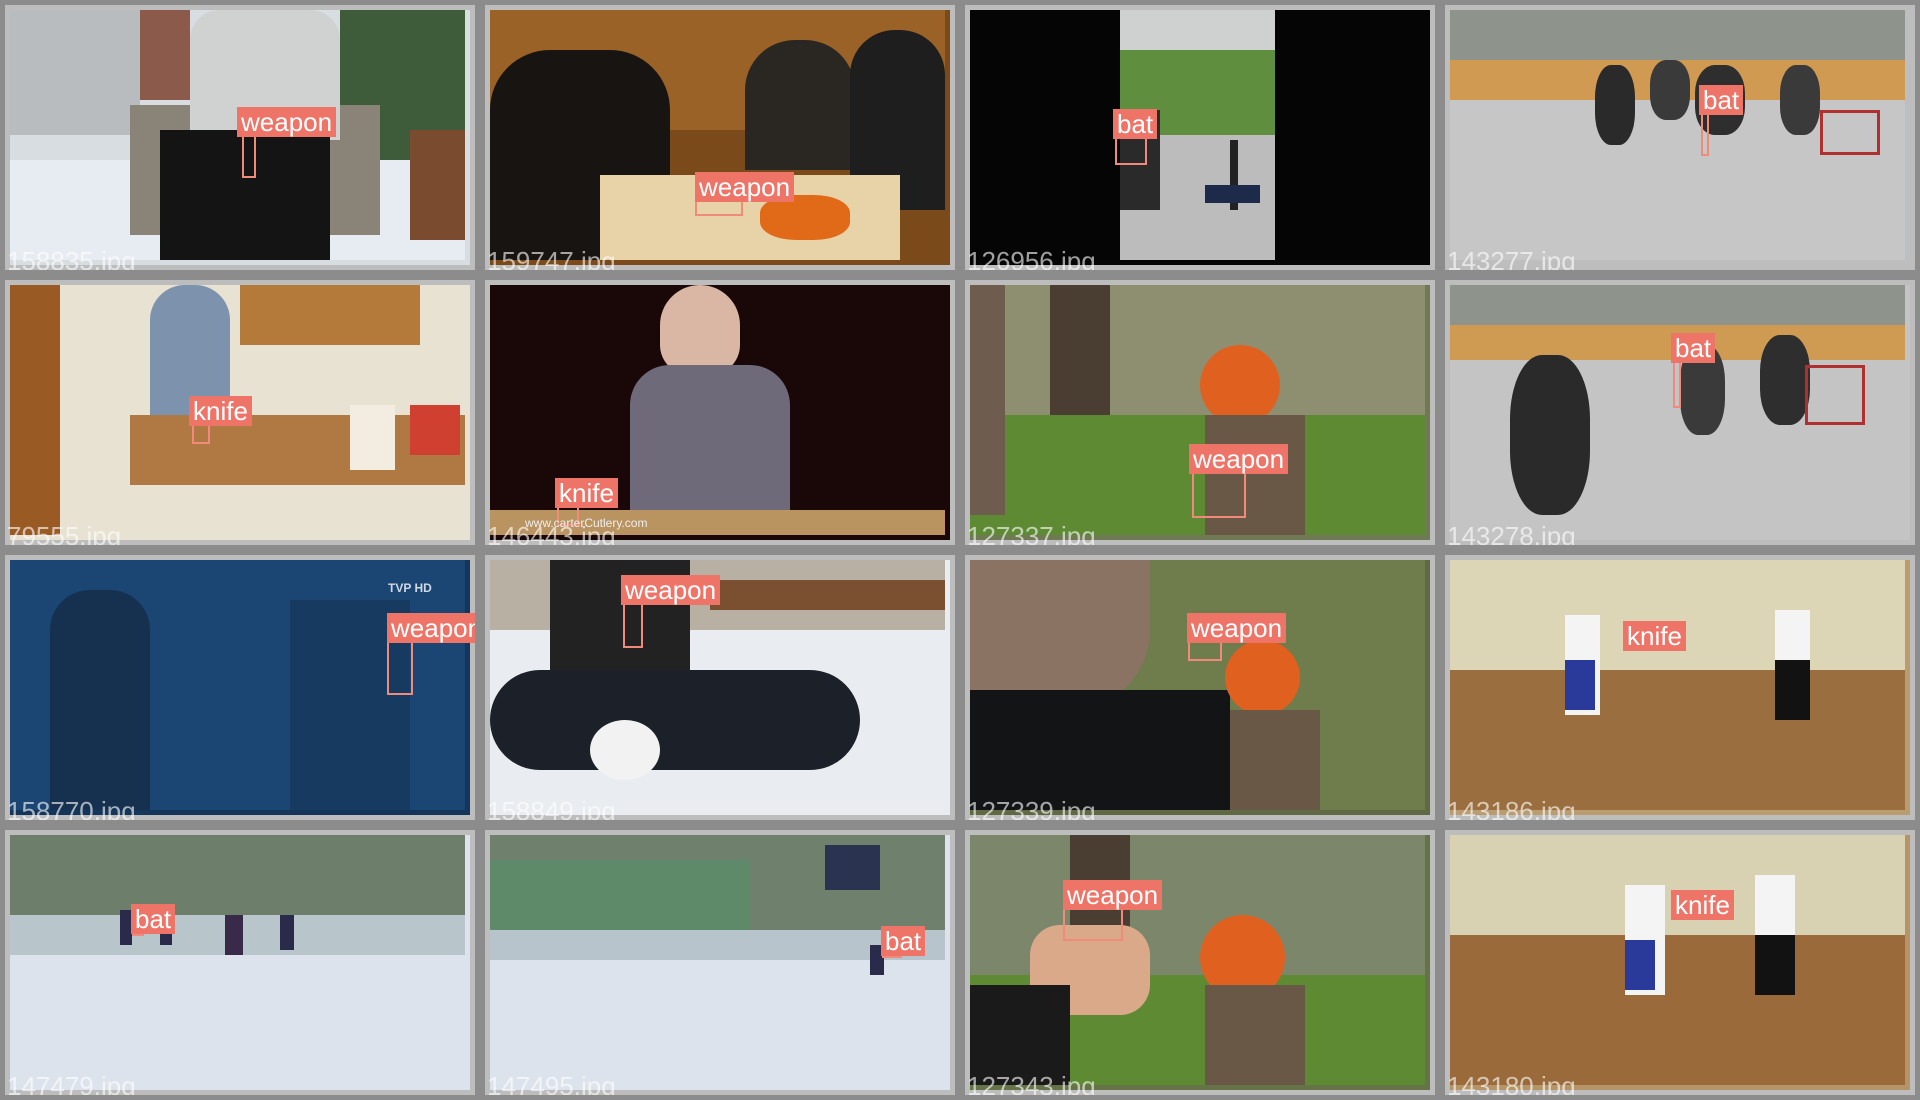  I want to click on file-name: 126956.jpg, so click(1031, 258).